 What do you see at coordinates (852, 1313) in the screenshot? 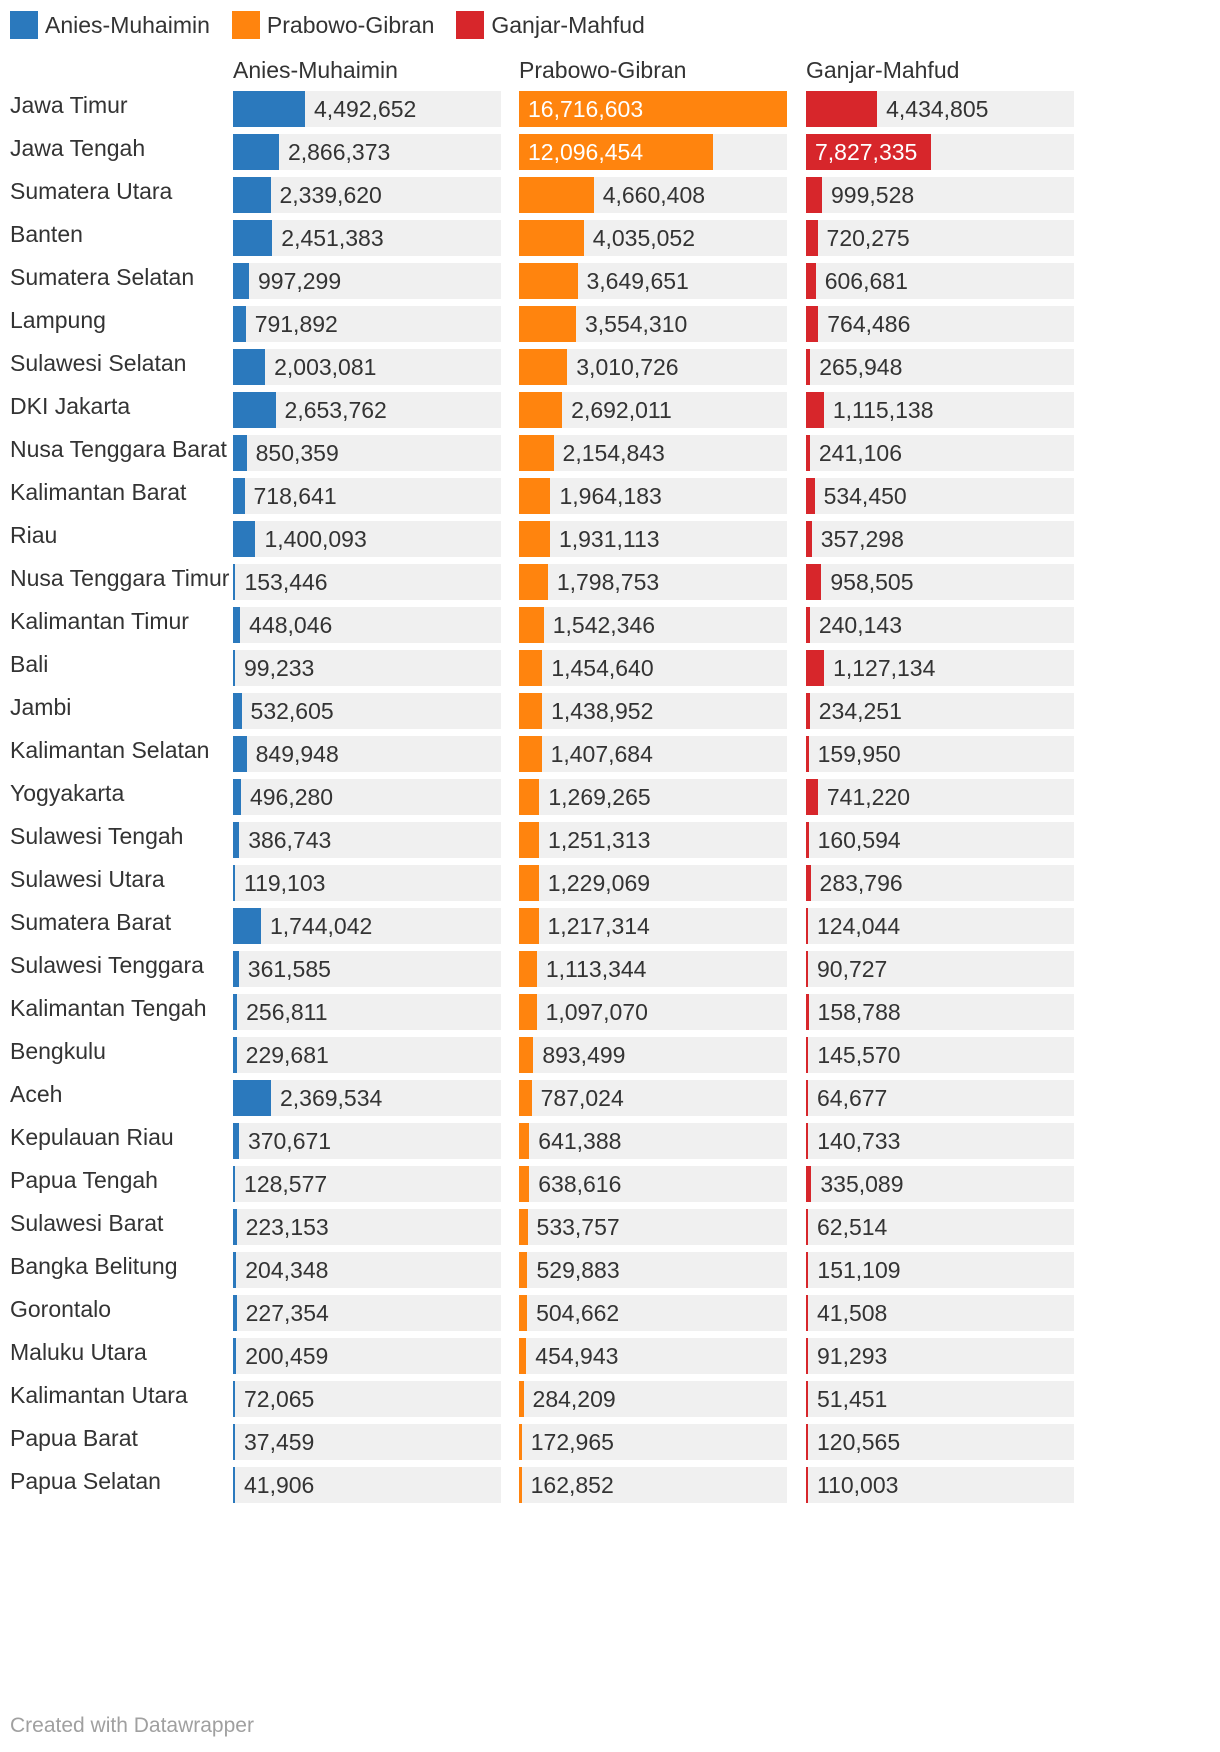
I see `value-label-gorontalo-ganjar-mahfud: 41,508` at bounding box center [852, 1313].